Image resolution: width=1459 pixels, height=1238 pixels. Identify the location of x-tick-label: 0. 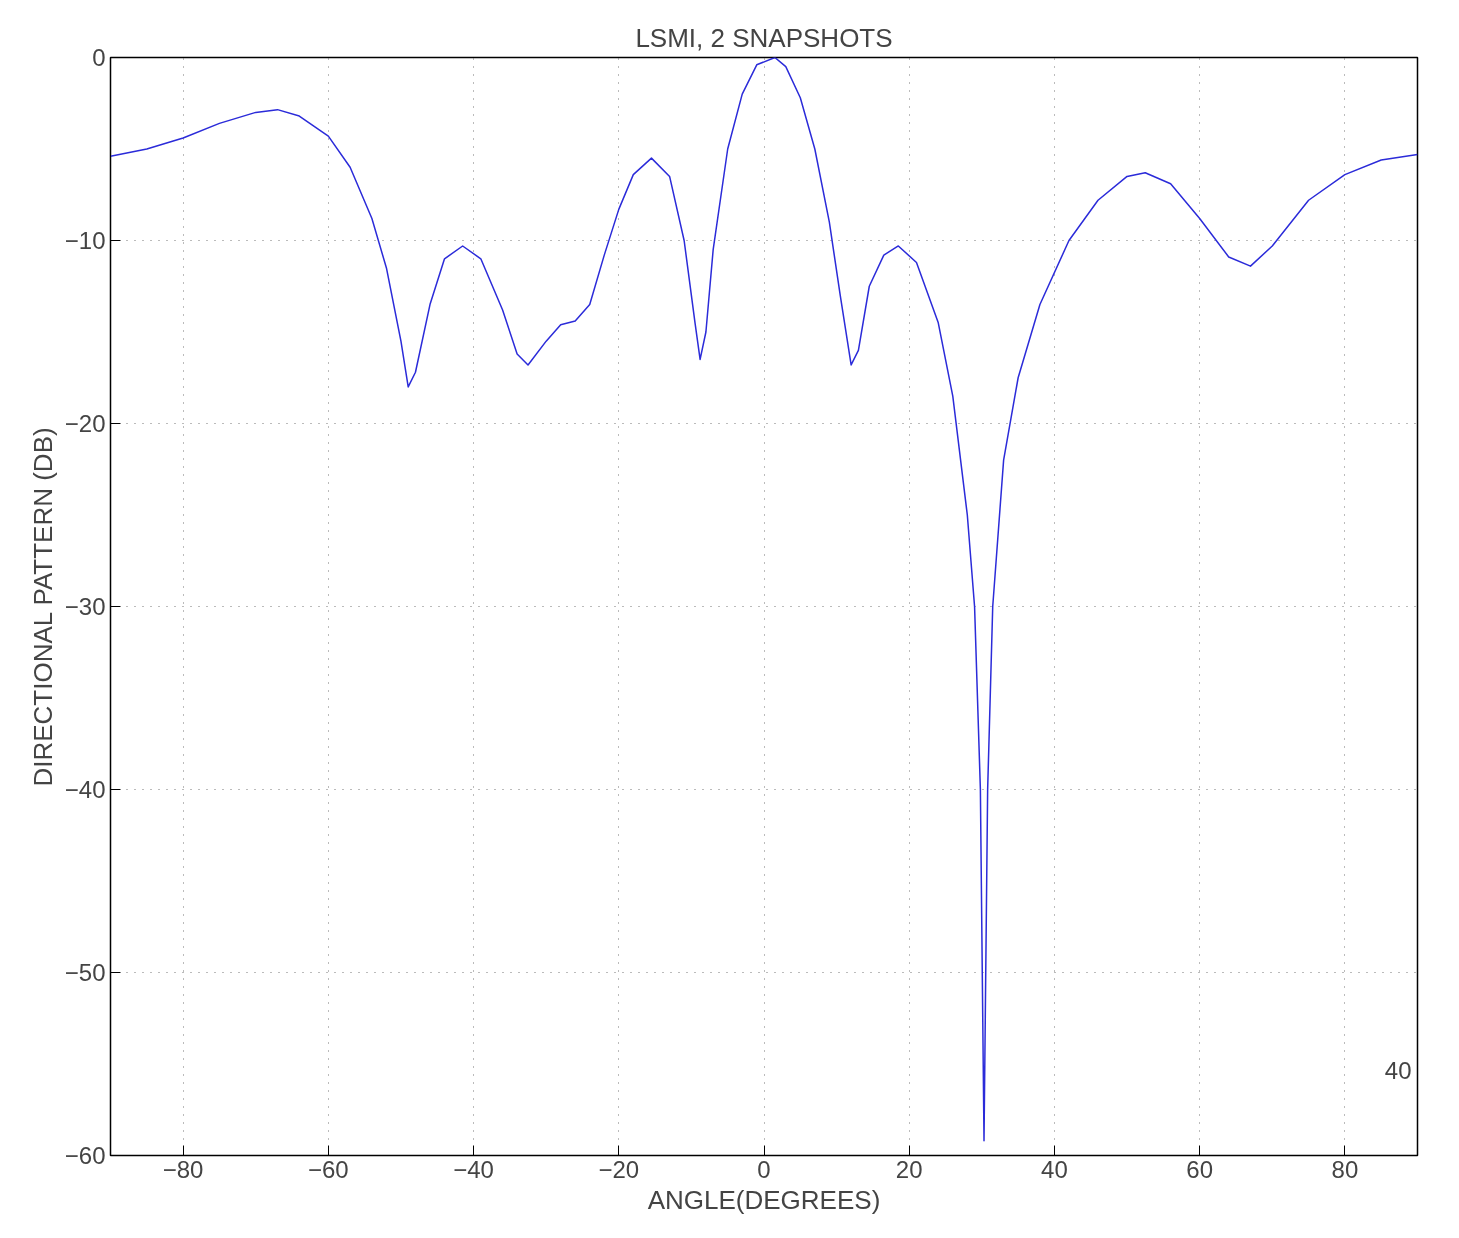
(764, 1169).